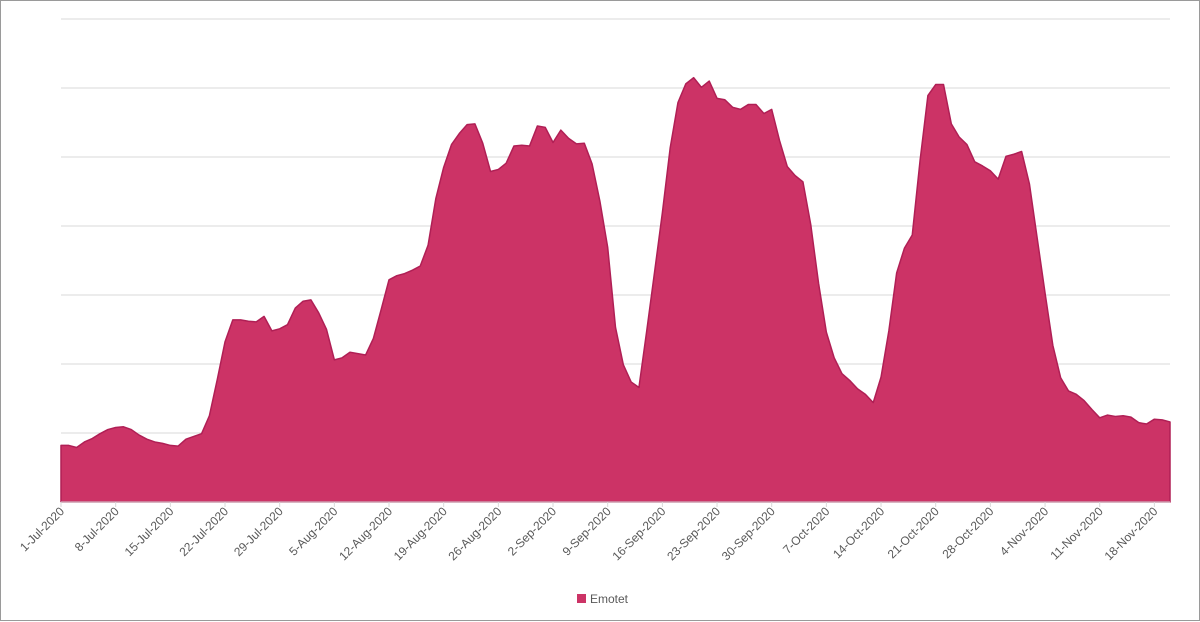 The width and height of the screenshot is (1200, 622). Describe the element at coordinates (609, 599) in the screenshot. I see `legend-label-emotet: Emotet` at that location.